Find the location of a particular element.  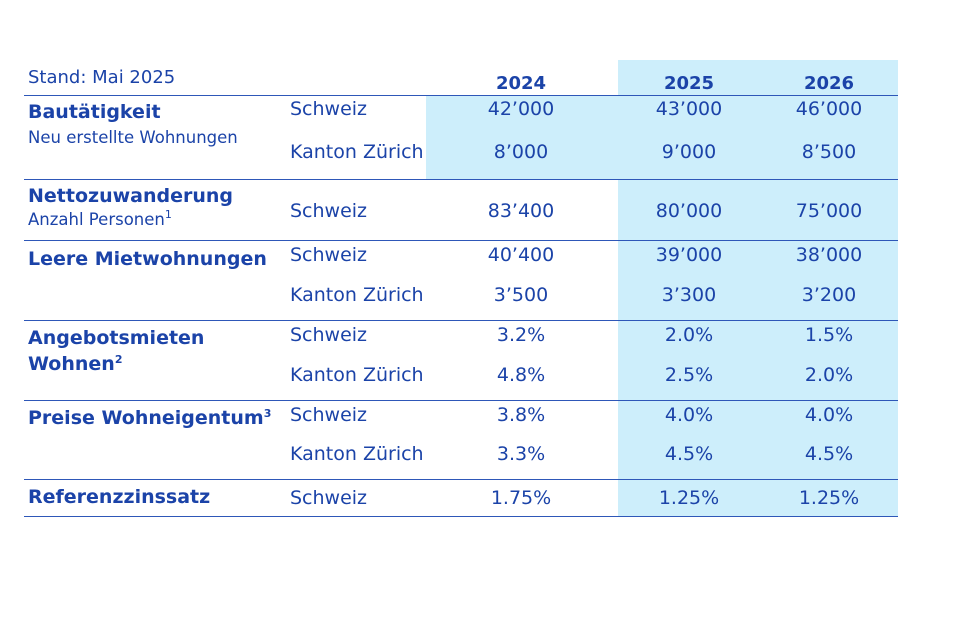

footnote-marker: 3 is located at coordinates (267, 413).